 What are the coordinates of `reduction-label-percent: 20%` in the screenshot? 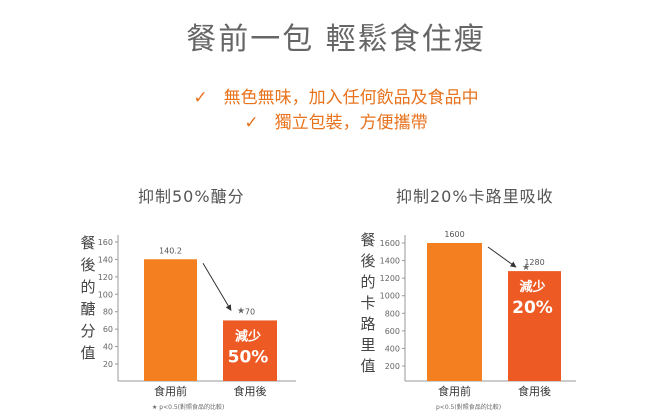 It's located at (532, 308).